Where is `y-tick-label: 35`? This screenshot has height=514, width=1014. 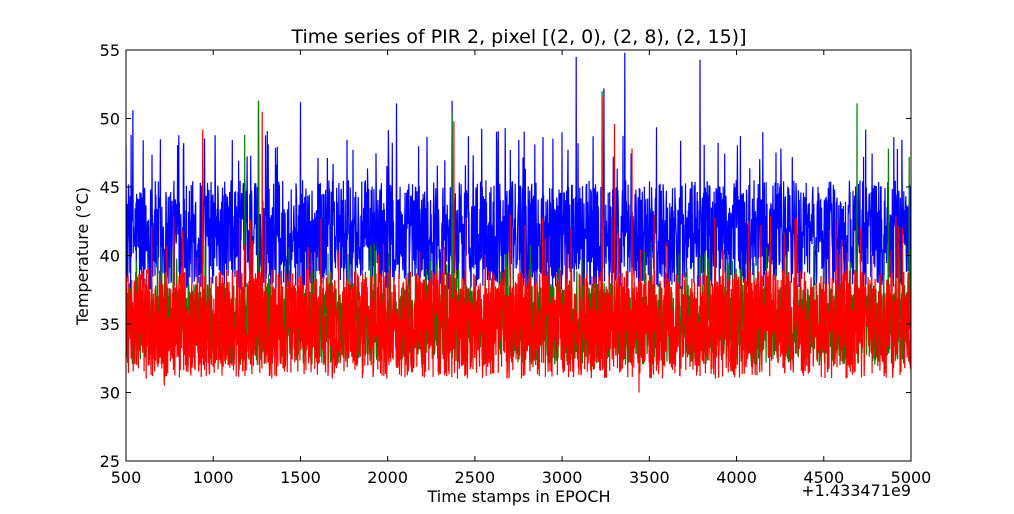
y-tick-label: 35 is located at coordinates (110, 324).